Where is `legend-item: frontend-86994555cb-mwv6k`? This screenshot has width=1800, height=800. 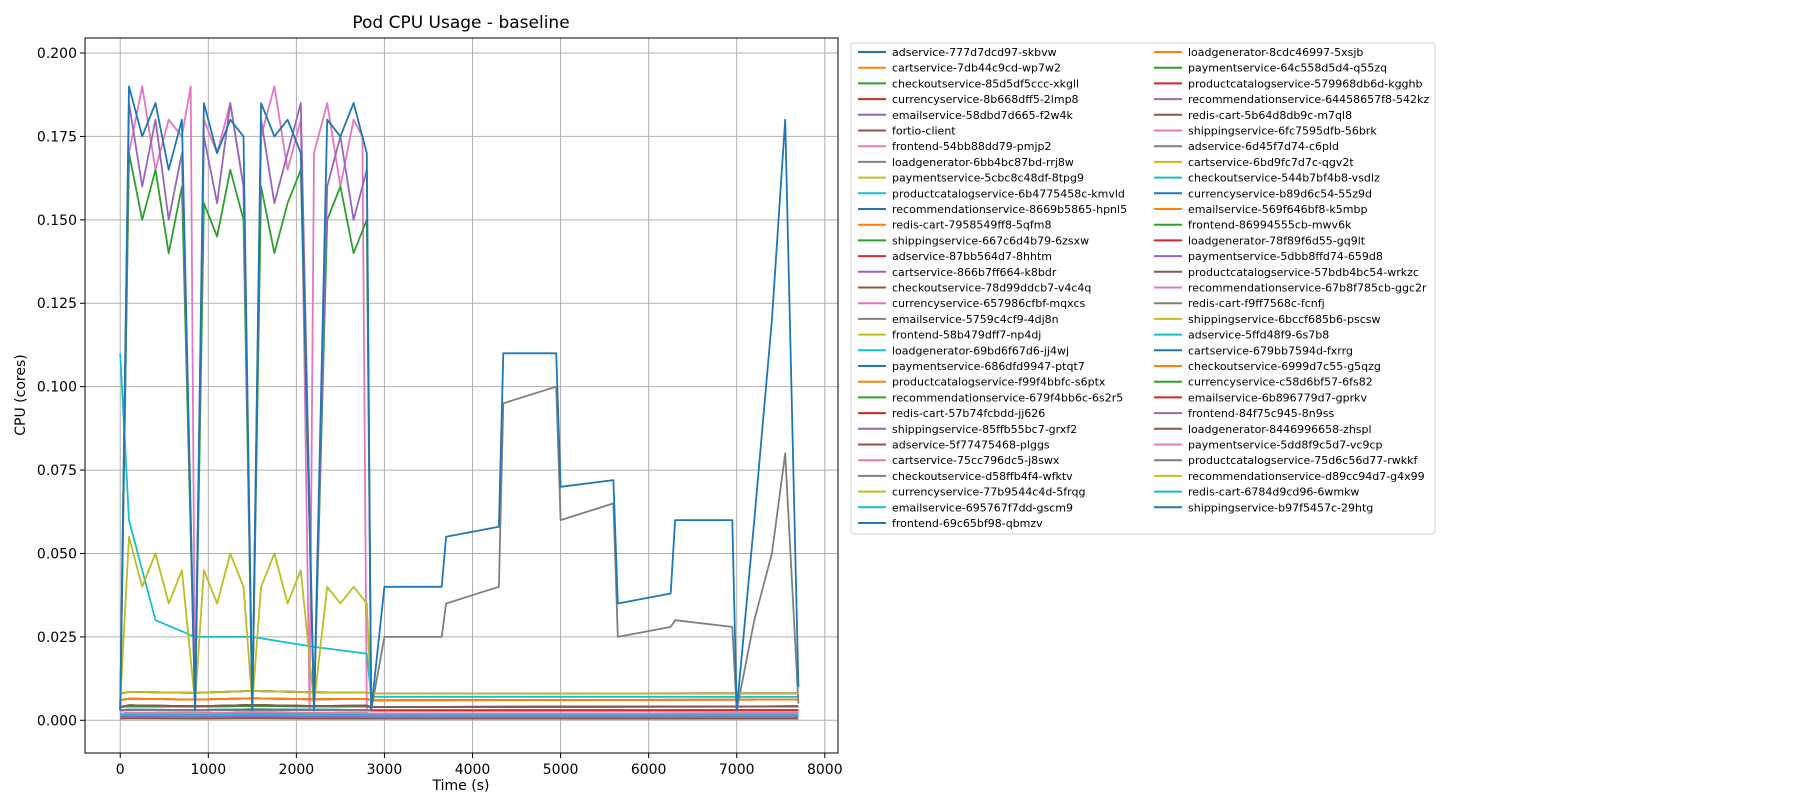
legend-item: frontend-86994555cb-mwv6k is located at coordinates (1253, 225).